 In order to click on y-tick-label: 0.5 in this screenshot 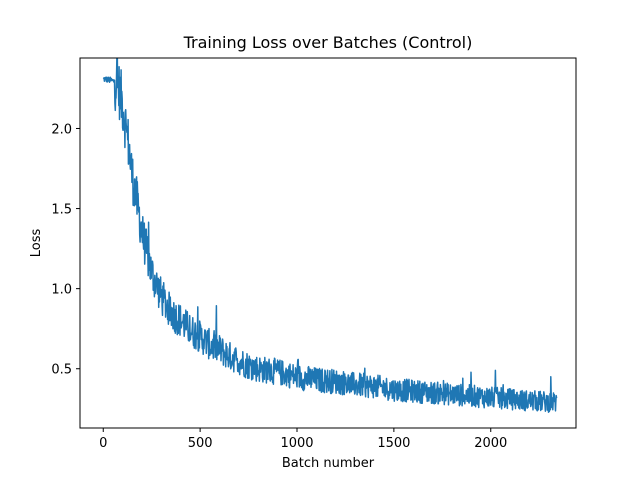, I will do `click(61, 370)`.